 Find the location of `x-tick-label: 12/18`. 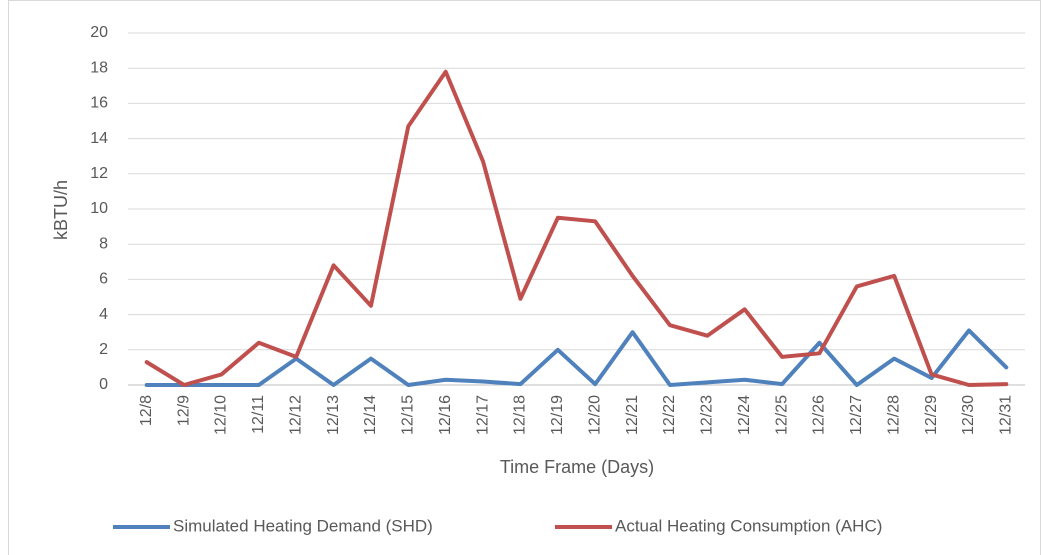

x-tick-label: 12/18 is located at coordinates (520, 415).